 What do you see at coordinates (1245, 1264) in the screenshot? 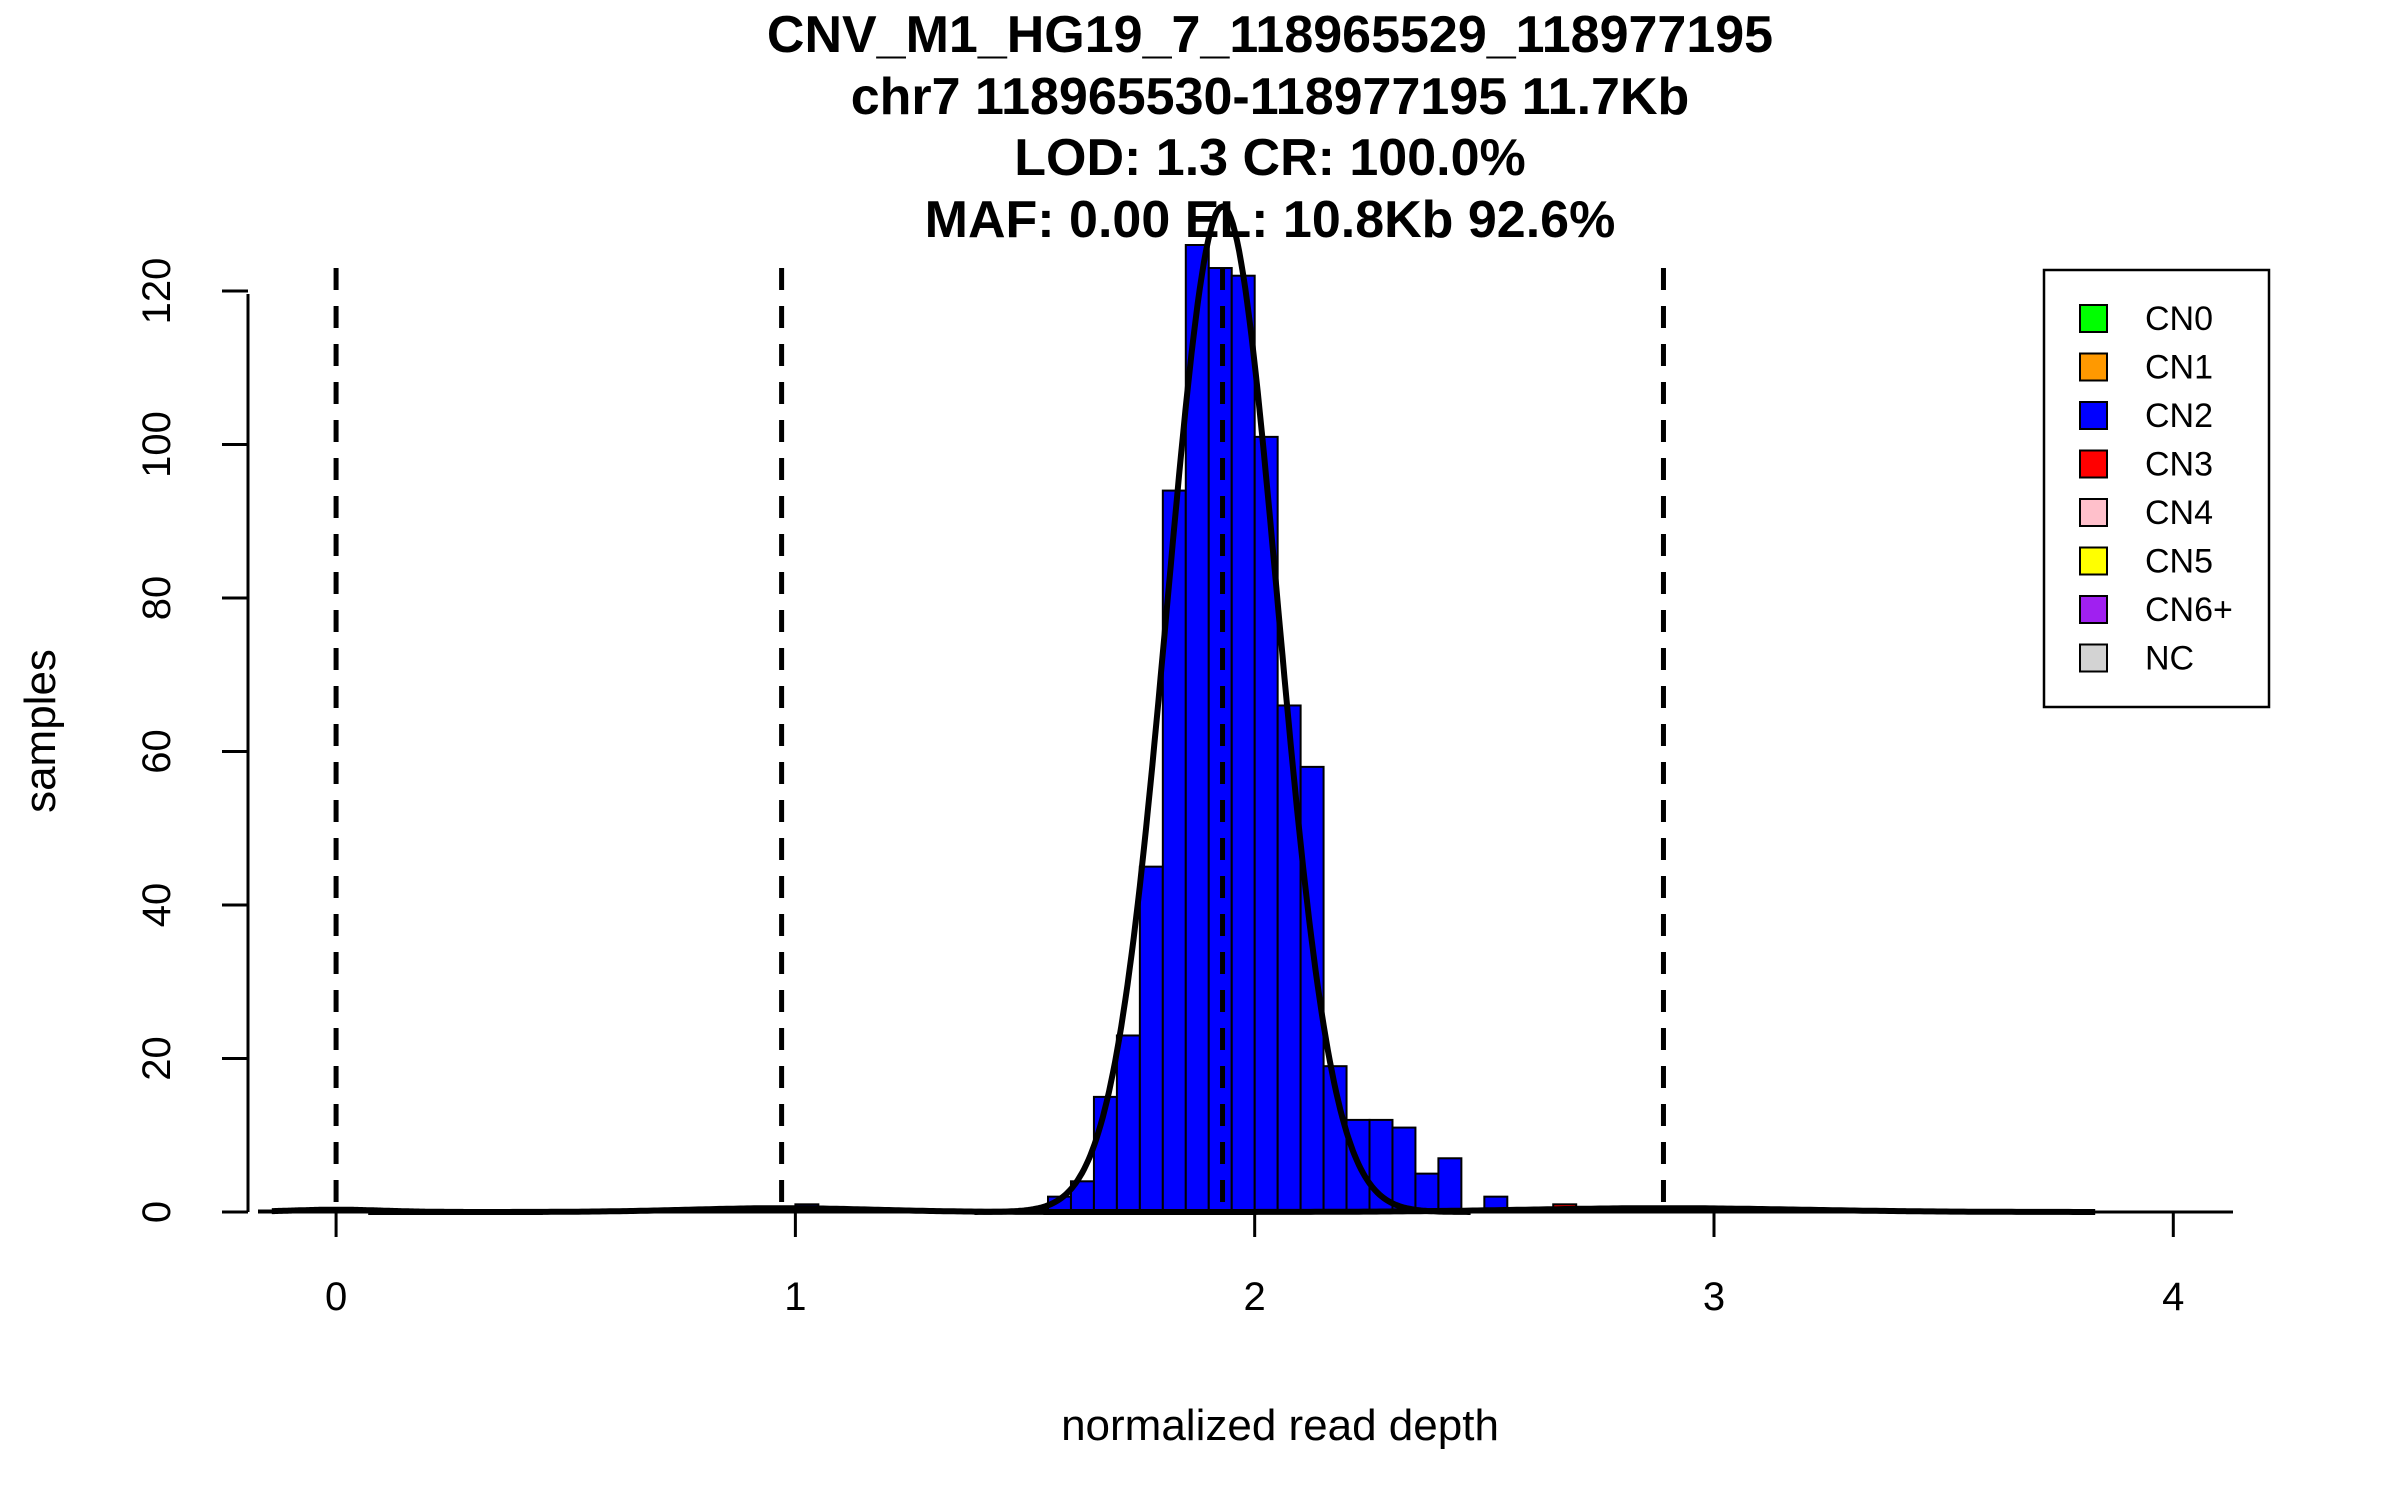
I see `x-axis: 0 1 2 3 4` at bounding box center [1245, 1264].